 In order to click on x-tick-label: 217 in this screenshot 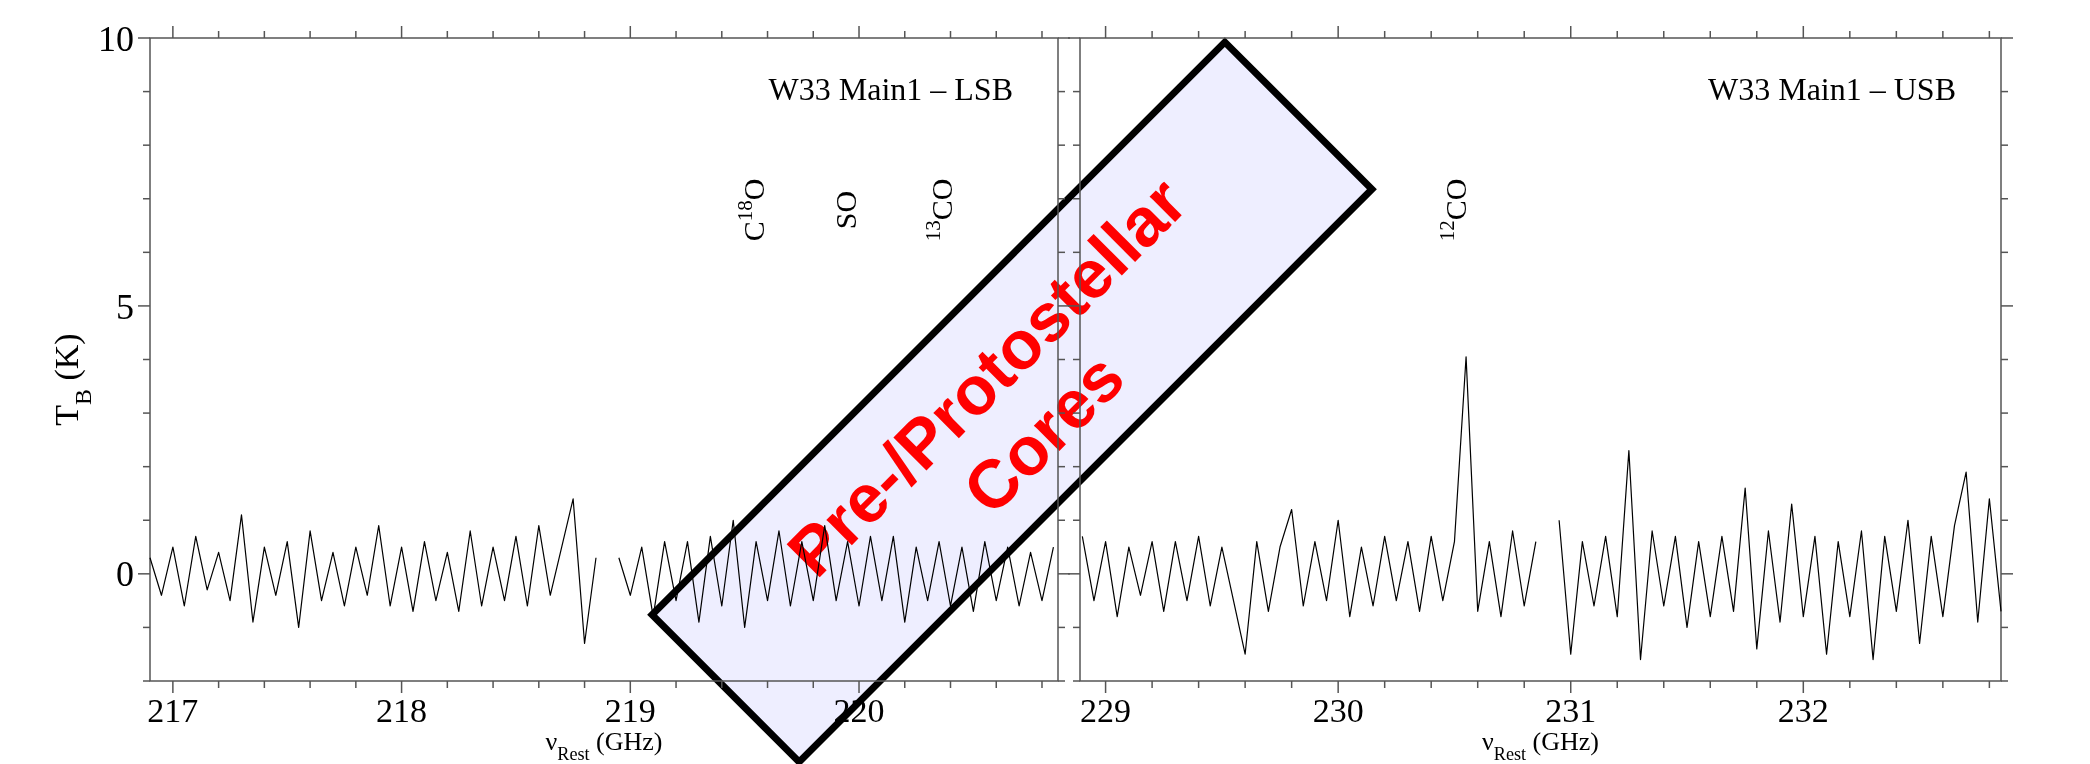, I will do `click(173, 710)`.